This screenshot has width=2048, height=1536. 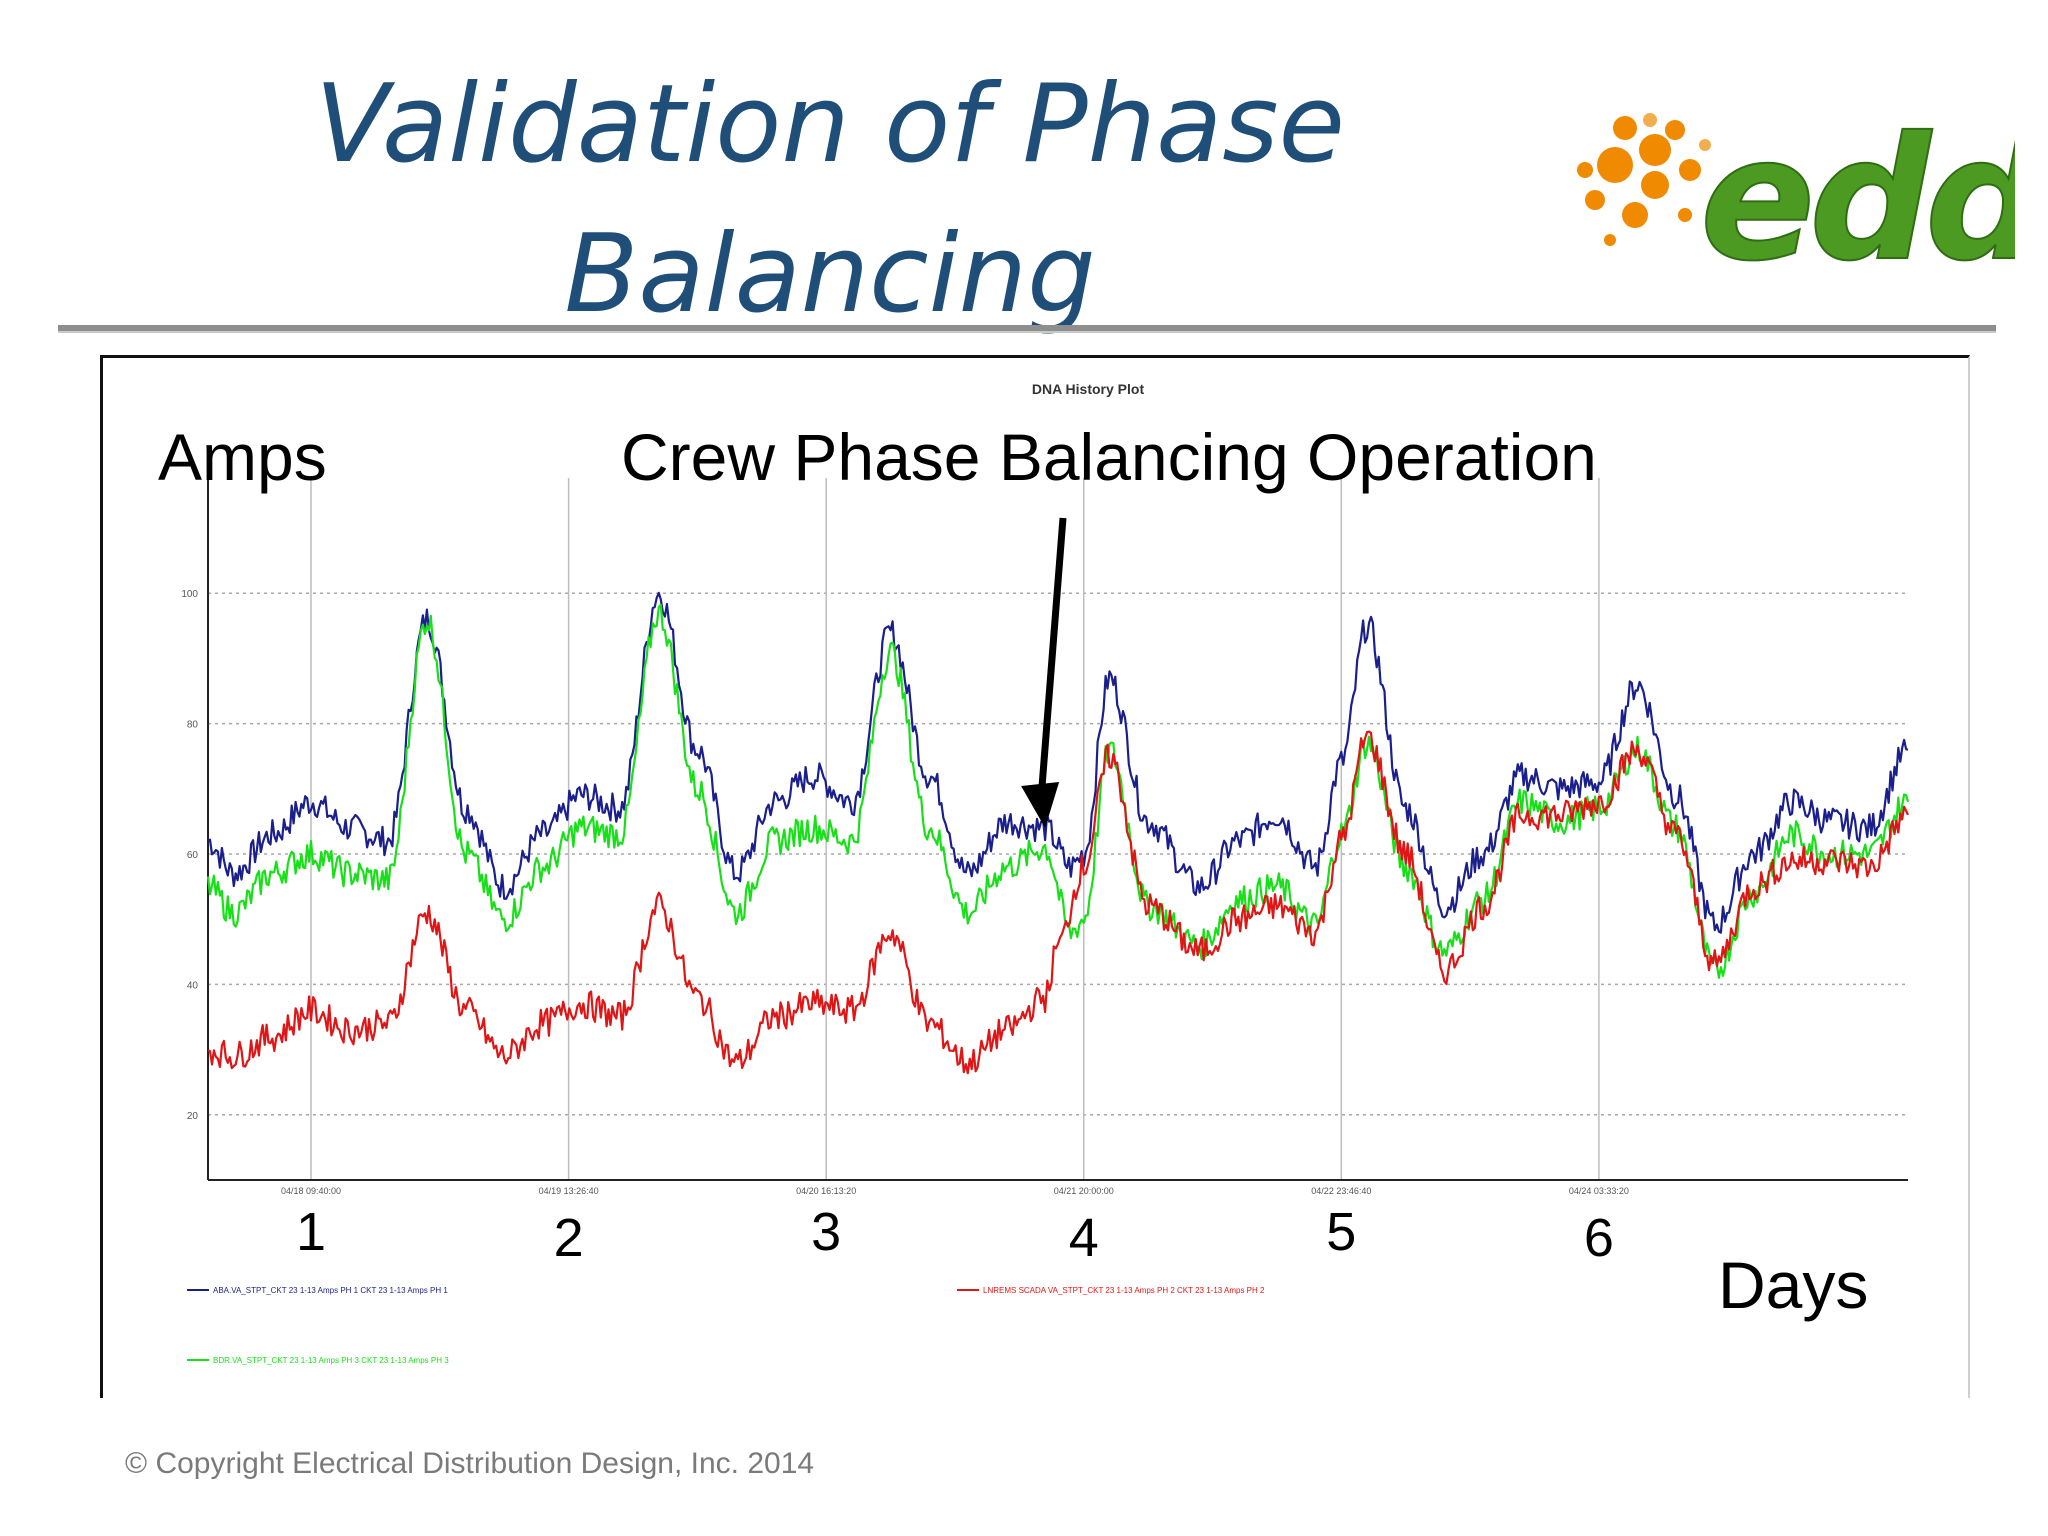 What do you see at coordinates (830, 274) in the screenshot?
I see `slide-title-line2: Balancing` at bounding box center [830, 274].